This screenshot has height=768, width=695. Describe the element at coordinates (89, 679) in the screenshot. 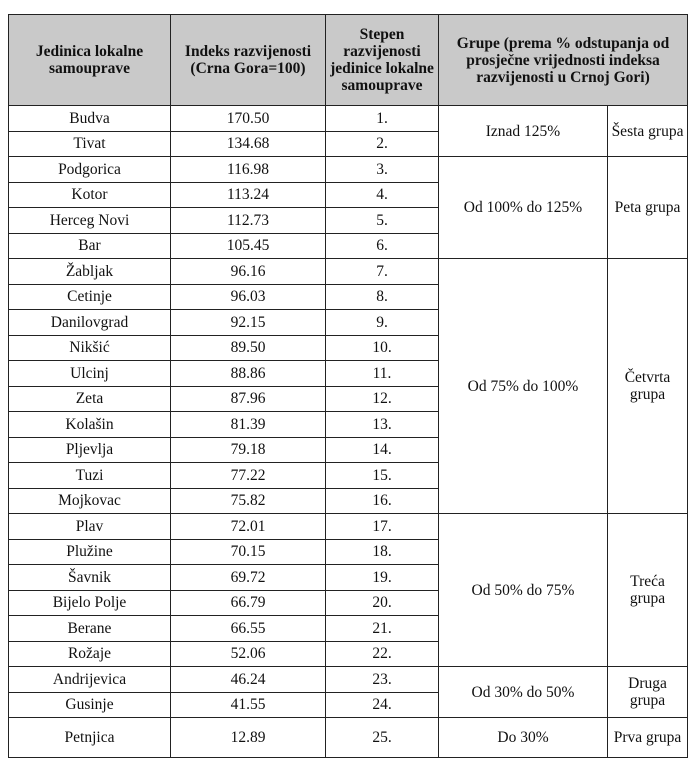

I see `cell-unit: Andrijevica` at that location.